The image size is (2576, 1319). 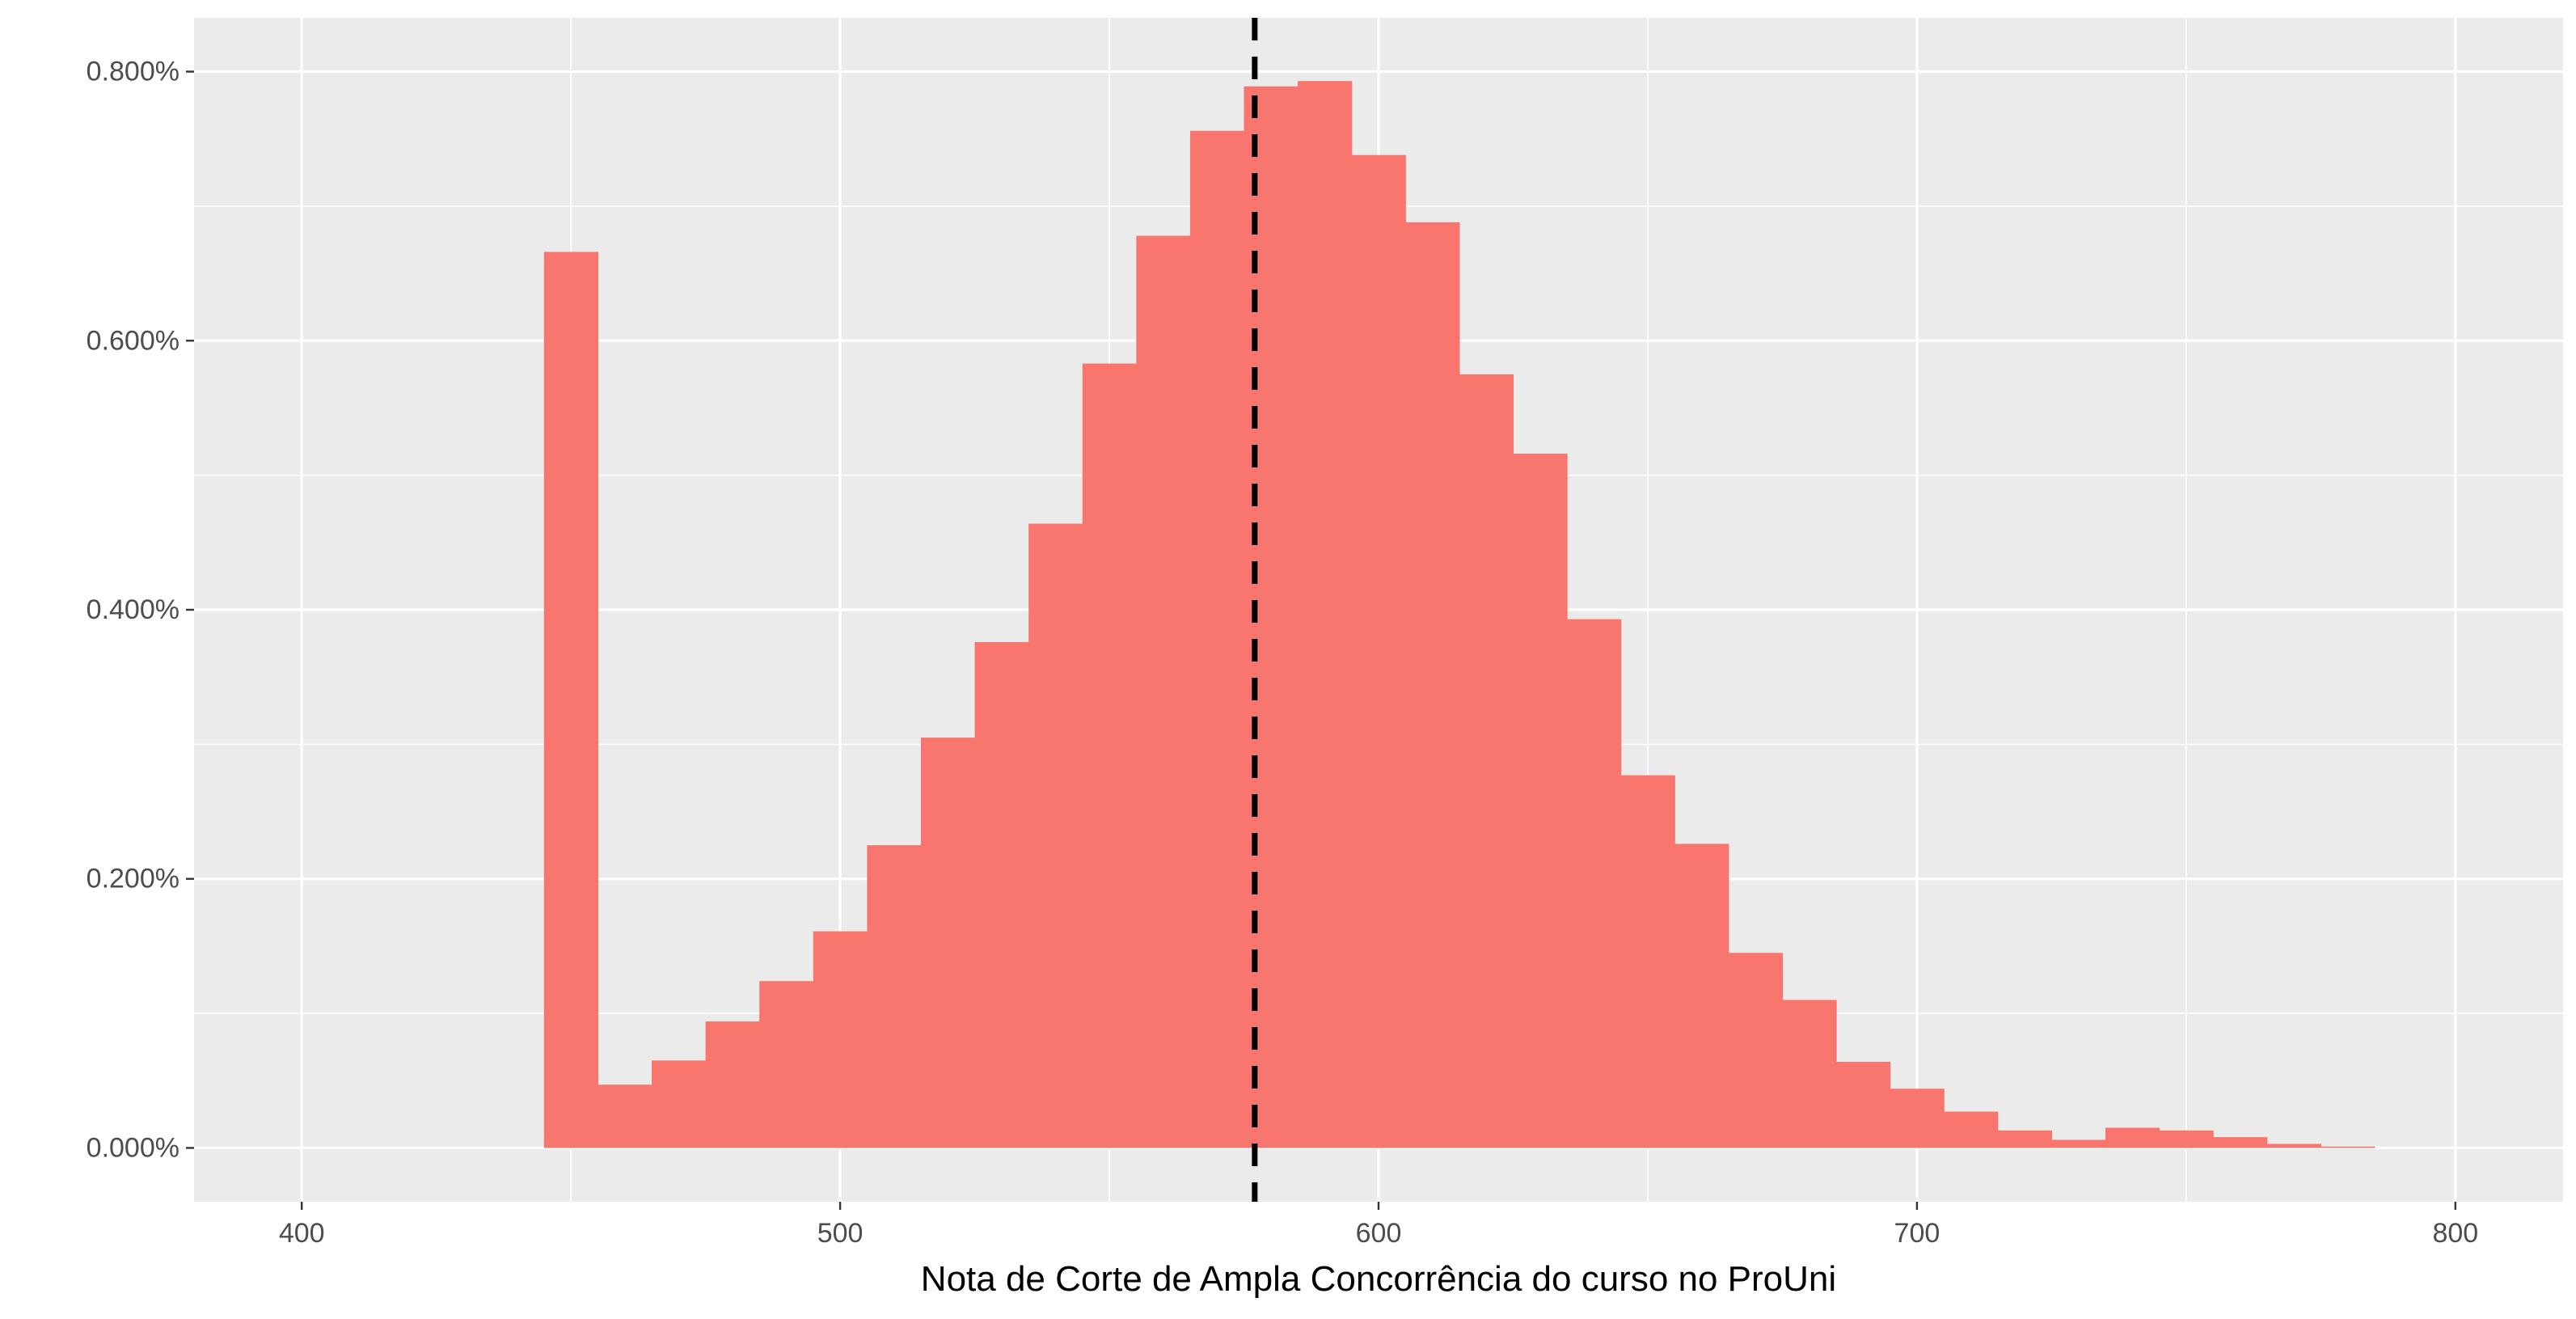 I want to click on y-tick-label: 0.400%, so click(x=133, y=609).